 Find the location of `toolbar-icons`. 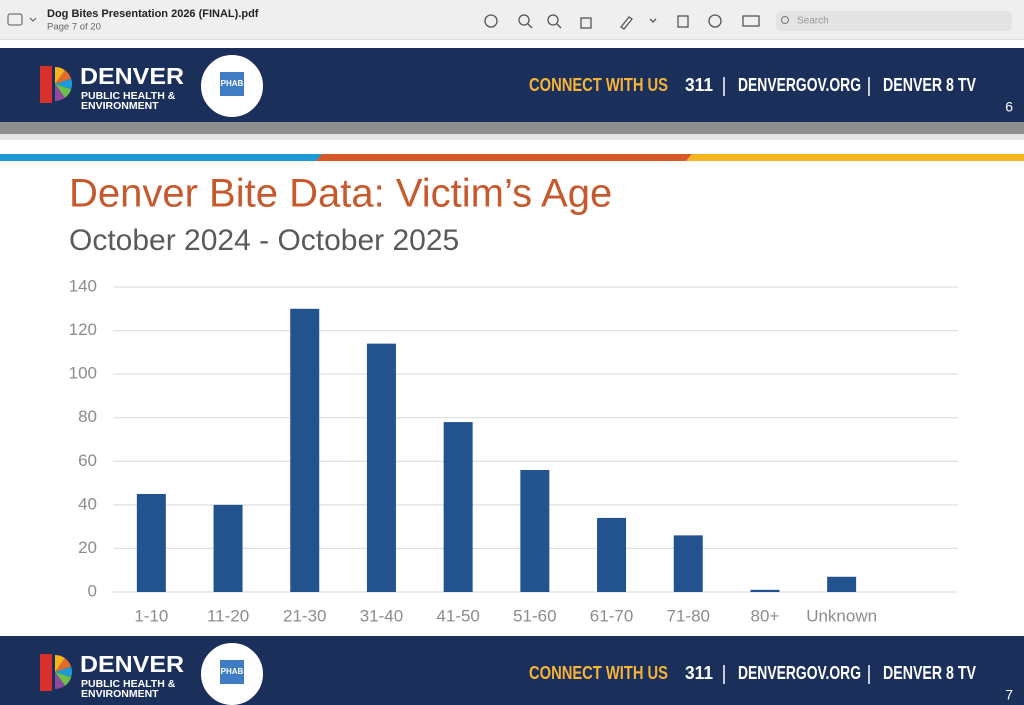

toolbar-icons is located at coordinates (622, 22).